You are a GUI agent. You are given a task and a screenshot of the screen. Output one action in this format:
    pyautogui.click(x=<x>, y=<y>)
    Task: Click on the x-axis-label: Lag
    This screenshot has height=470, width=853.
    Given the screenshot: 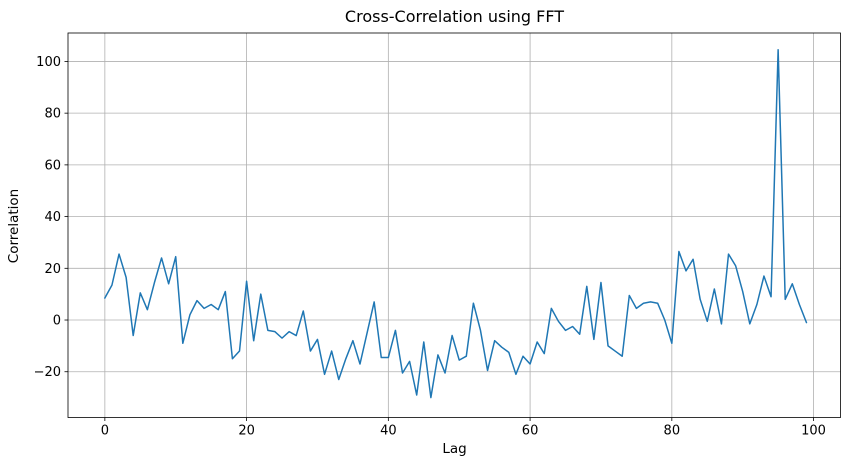 What is the action you would take?
    pyautogui.click(x=454, y=449)
    